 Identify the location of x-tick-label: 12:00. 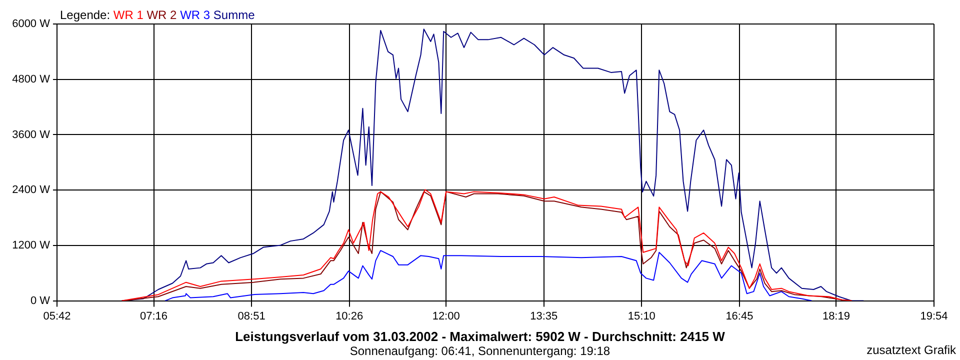
(446, 316).